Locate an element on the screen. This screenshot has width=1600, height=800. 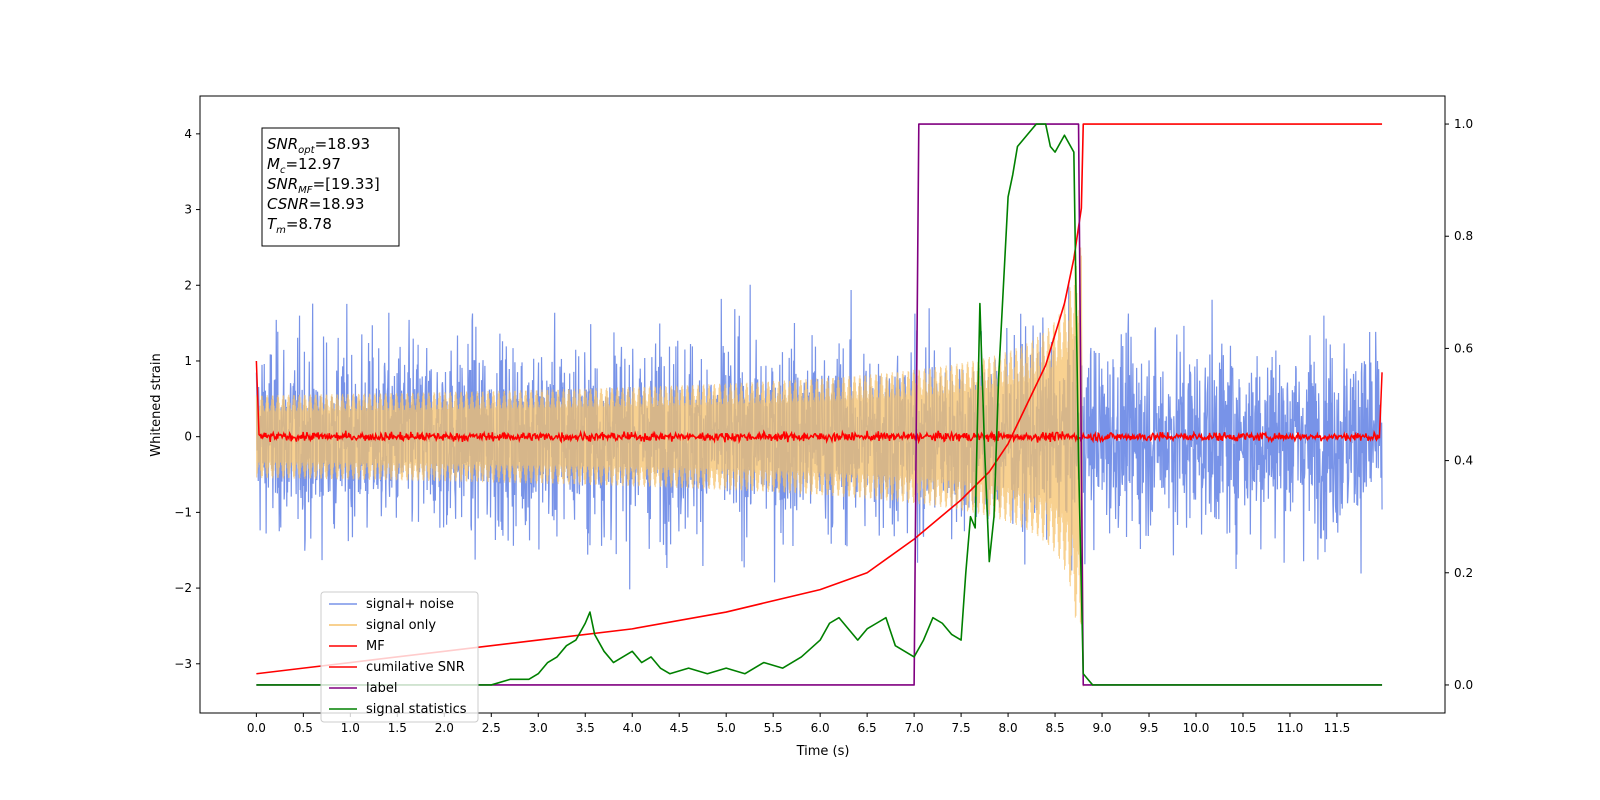
y-tick-label: −3 is located at coordinates (183, 664).